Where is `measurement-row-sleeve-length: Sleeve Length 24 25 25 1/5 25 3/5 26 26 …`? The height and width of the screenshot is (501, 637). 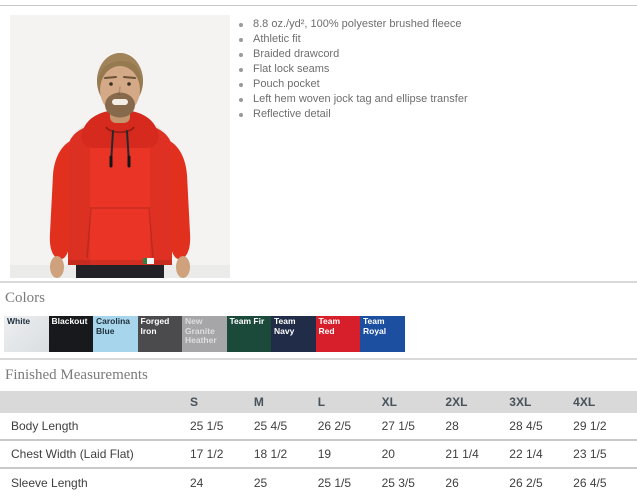
measurement-row-sleeve-length: Sleeve Length 24 25 25 1/5 25 3/5 26 26 … is located at coordinates (318, 483).